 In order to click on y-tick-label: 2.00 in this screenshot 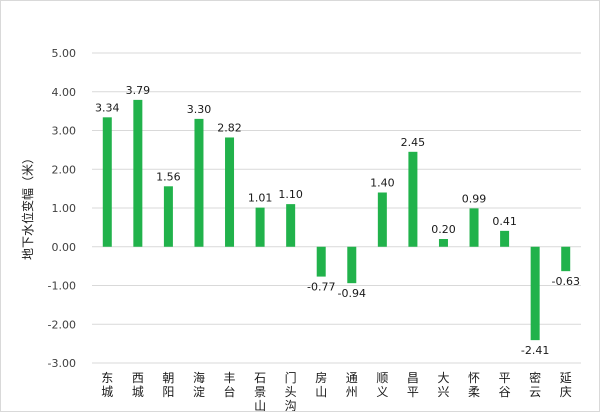, I will do `click(64, 169)`.